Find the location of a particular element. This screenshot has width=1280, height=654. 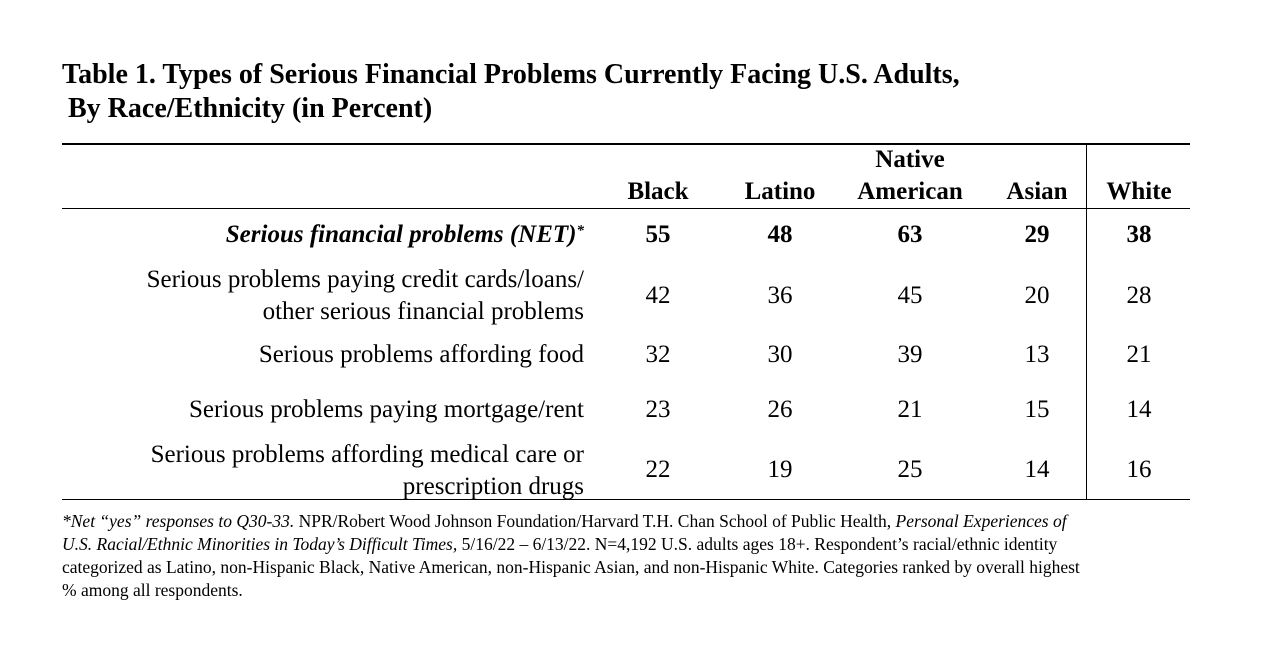

row-label-line-1: Serious problems paying mortgage/rent is located at coordinates (386, 409).